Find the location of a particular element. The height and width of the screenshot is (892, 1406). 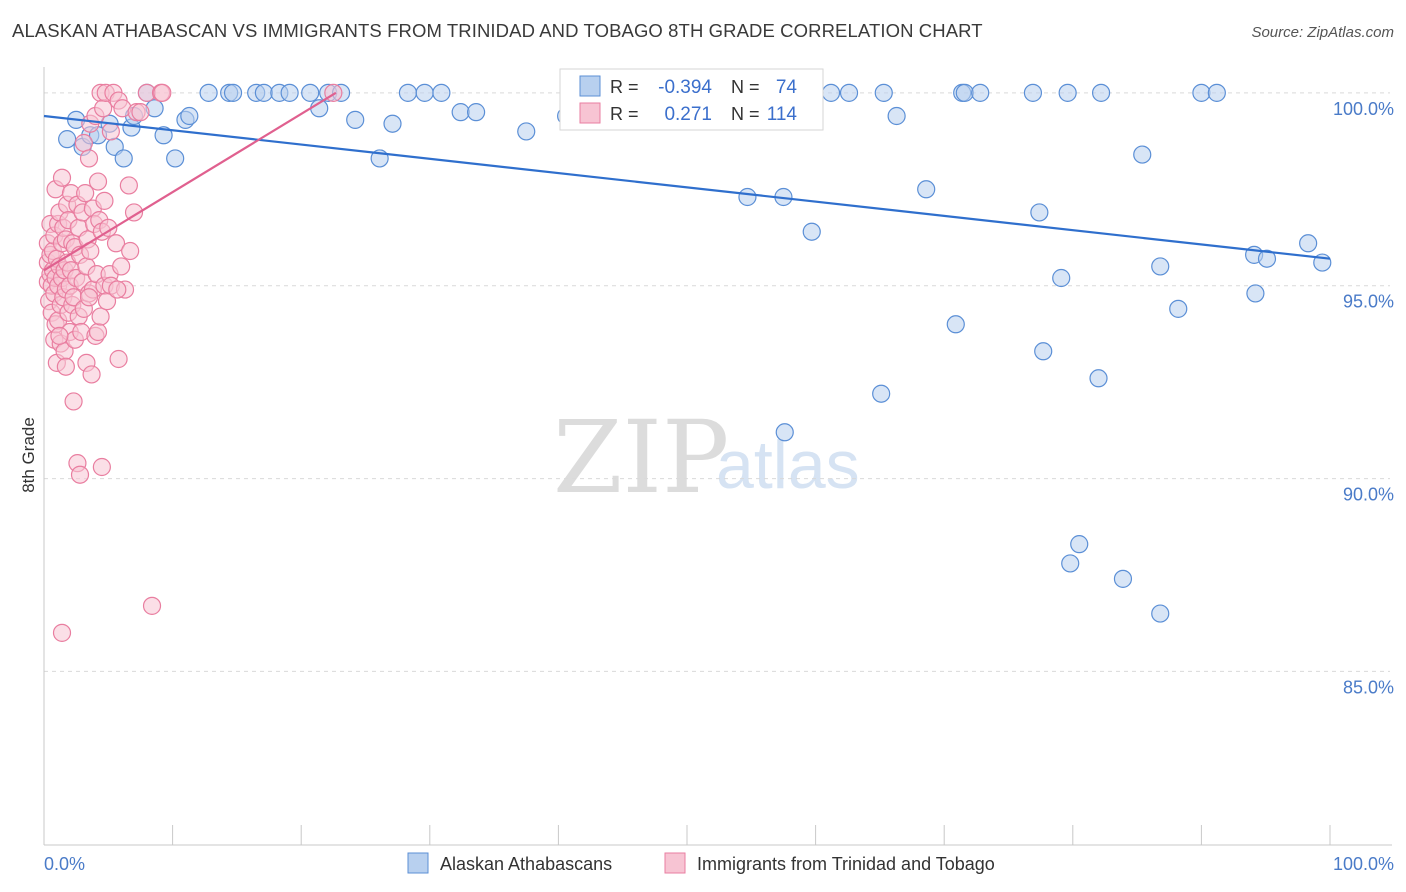

y-tick-label-3: 100.0% is located at coordinates (1363, 109).